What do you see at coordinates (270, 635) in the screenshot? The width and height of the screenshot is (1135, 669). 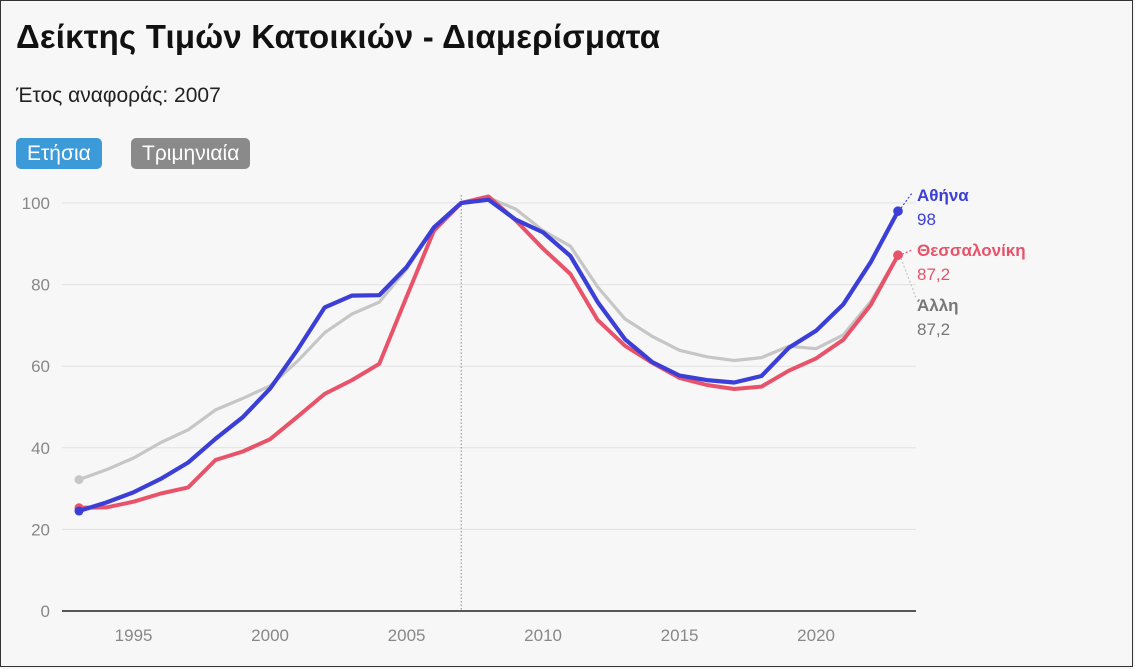 I see `x-tick-label-2000: 2000` at bounding box center [270, 635].